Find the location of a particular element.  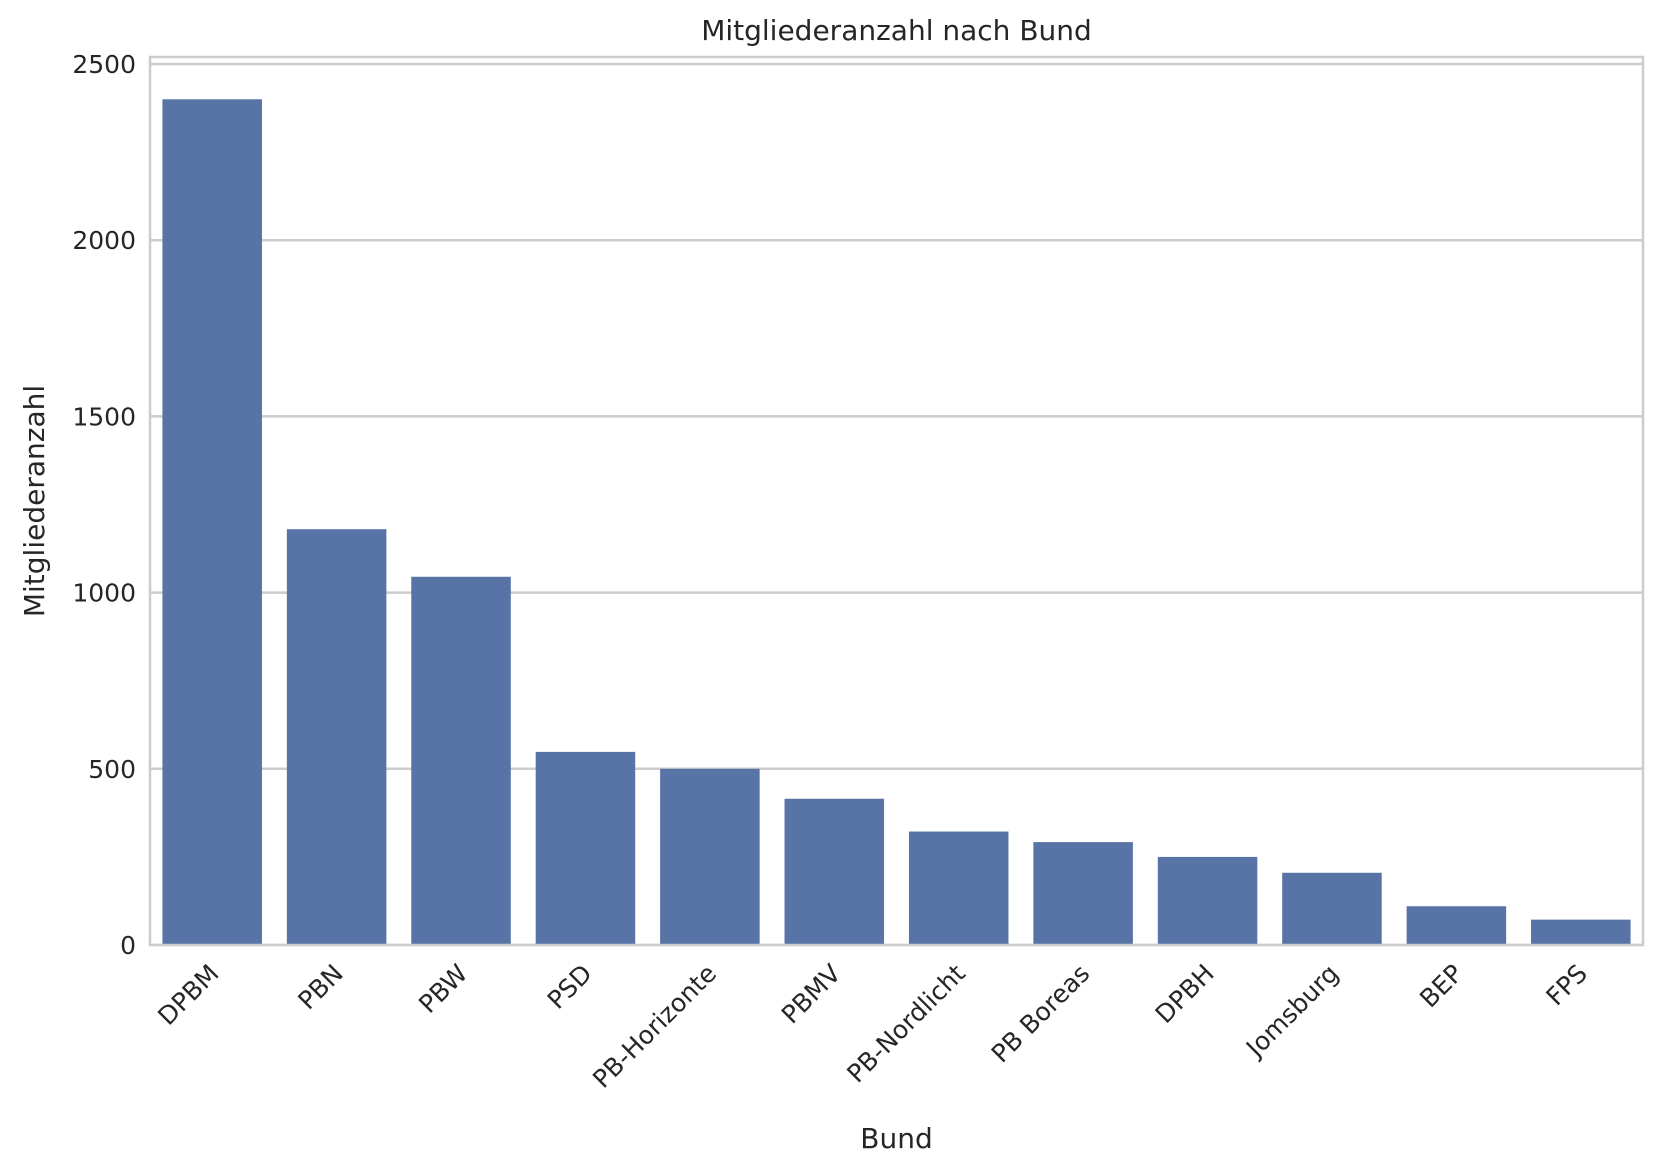

bar-pbmv is located at coordinates (834, 871).